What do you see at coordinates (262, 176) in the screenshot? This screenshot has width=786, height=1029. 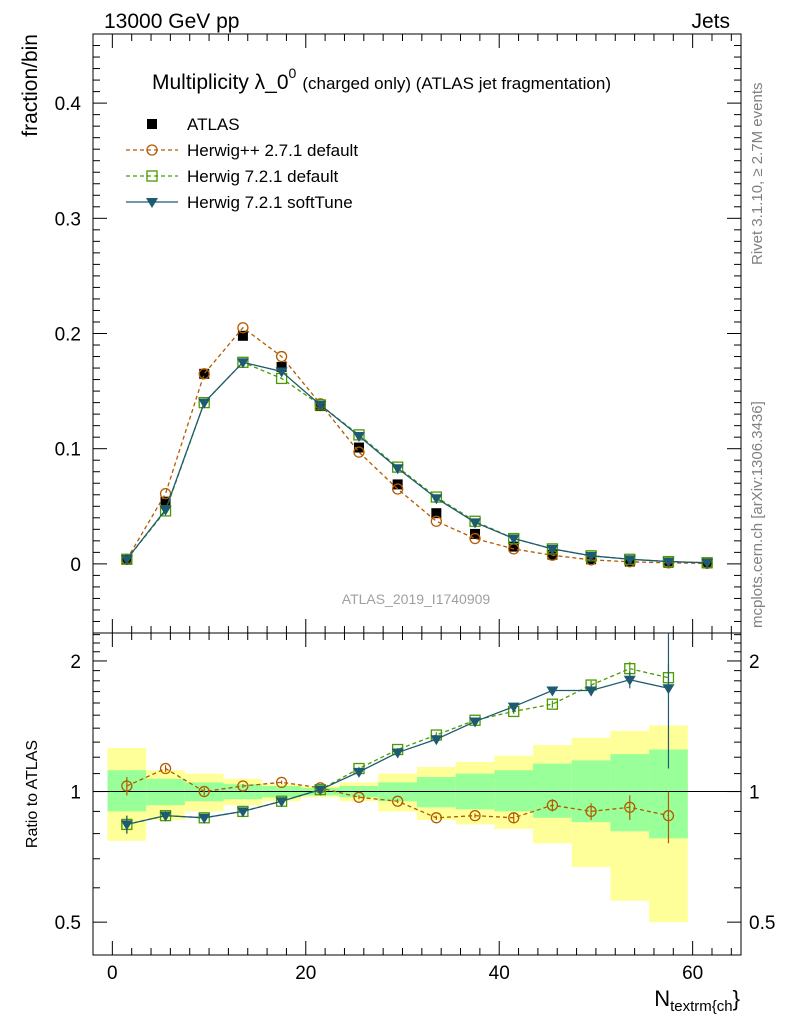 I see `legend-label: Herwig 7.2.1 default` at bounding box center [262, 176].